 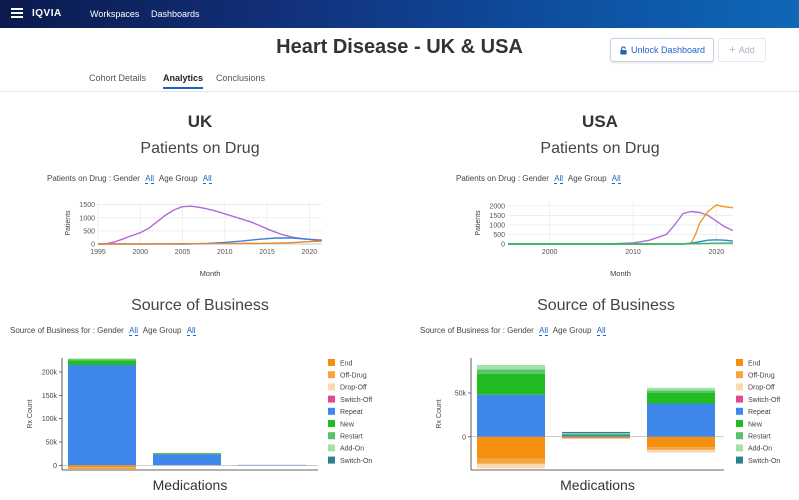 What do you see at coordinates (399, 14) in the screenshot?
I see `top-nav-bar: IQVIA Workspaces Dashboards` at bounding box center [399, 14].